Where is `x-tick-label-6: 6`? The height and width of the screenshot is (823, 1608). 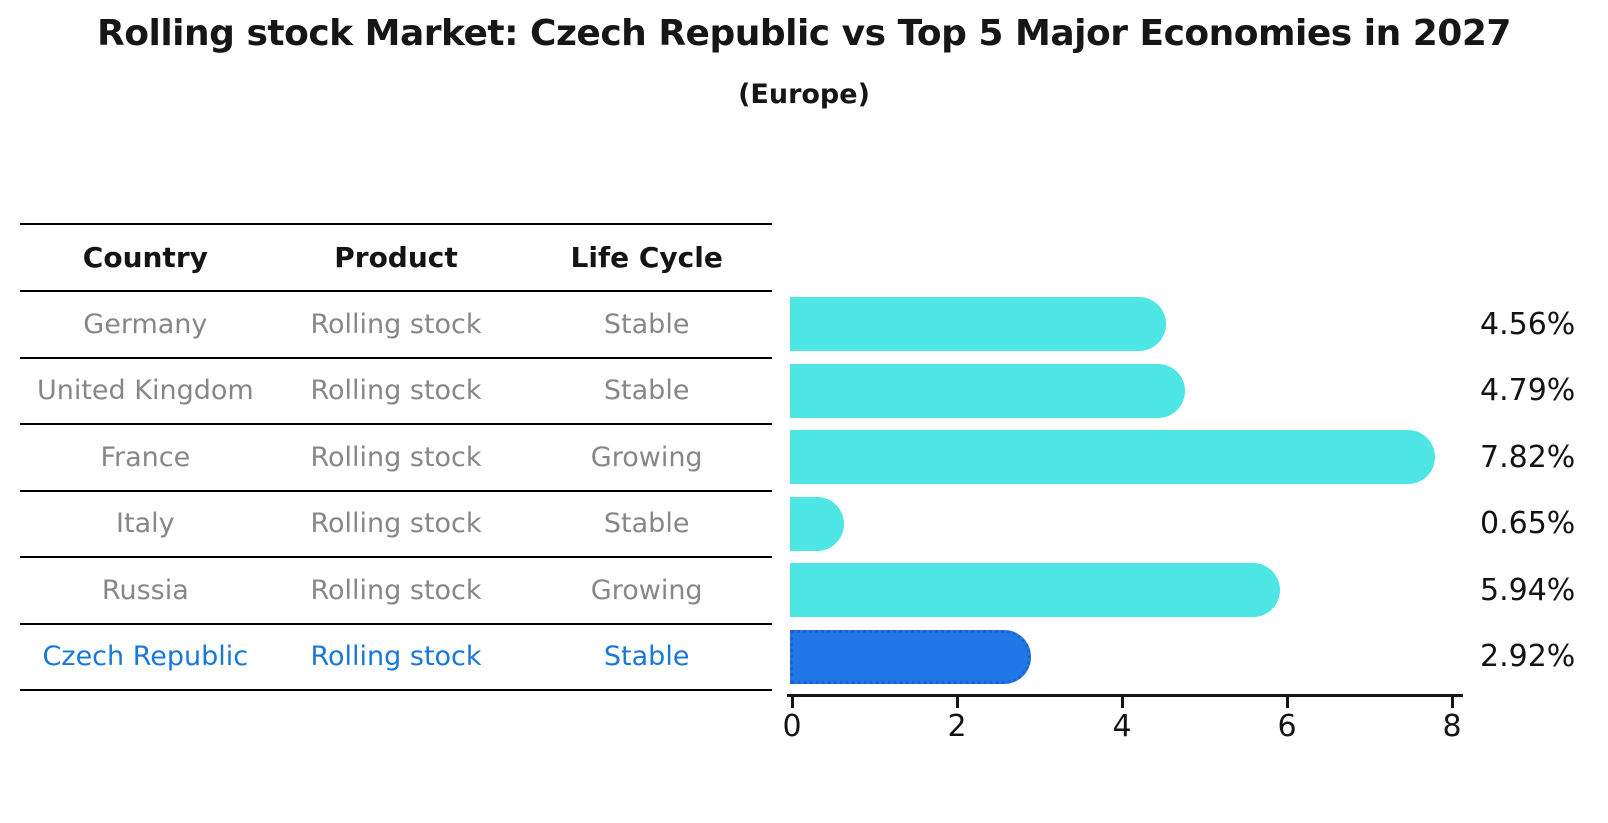
x-tick-label-6: 6 is located at coordinates (1287, 726).